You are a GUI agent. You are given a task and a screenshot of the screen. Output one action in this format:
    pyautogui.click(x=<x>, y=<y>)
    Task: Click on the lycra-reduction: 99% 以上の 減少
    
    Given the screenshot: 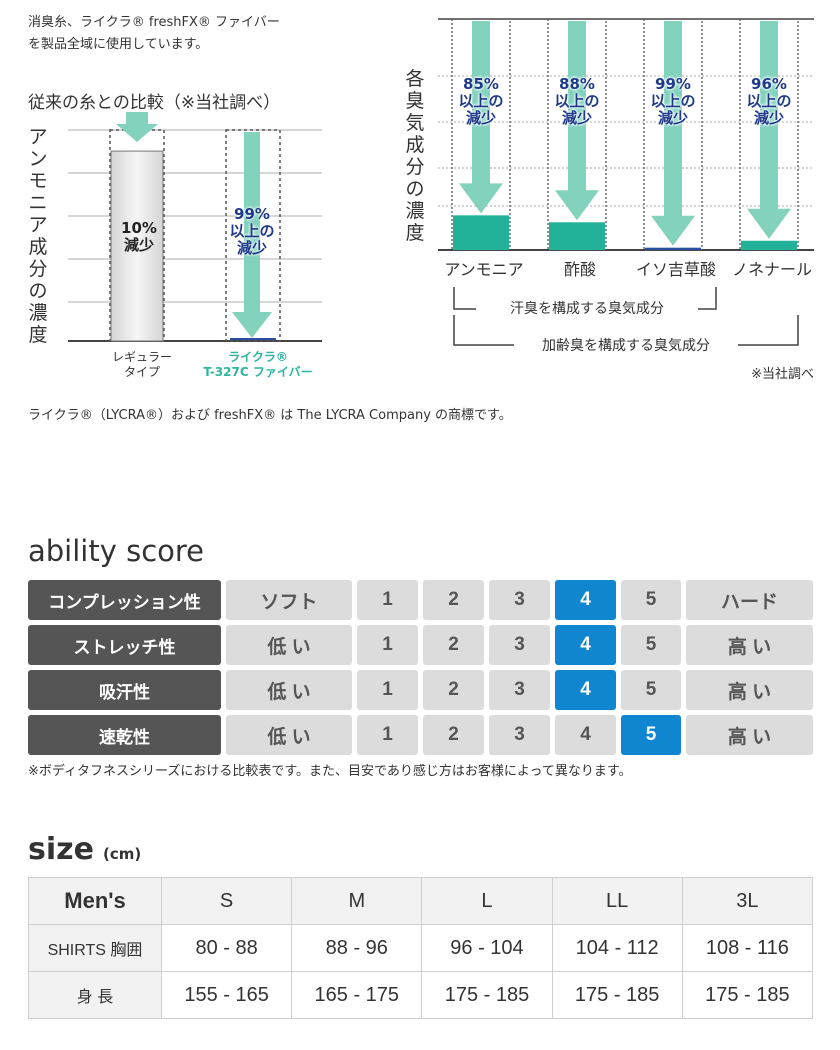 What is the action you would take?
    pyautogui.click(x=252, y=231)
    